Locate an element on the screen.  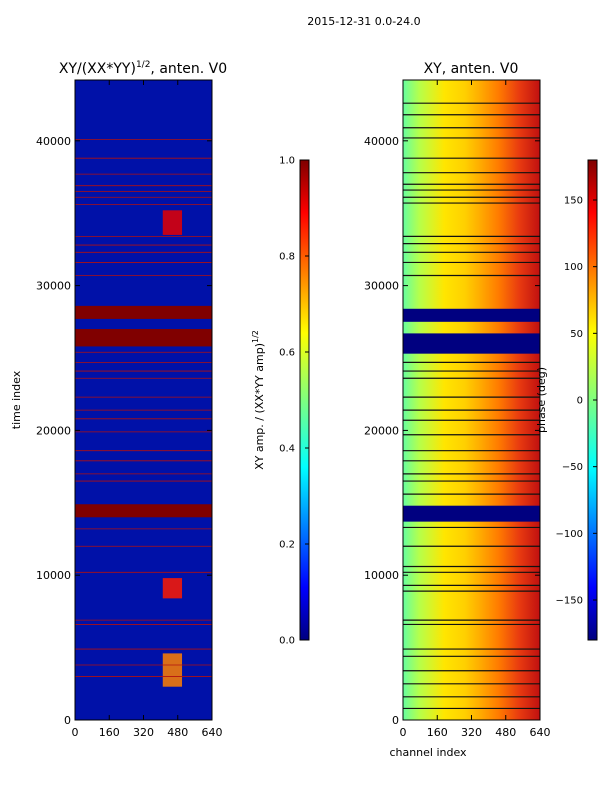
amp-xtick-label-3: 480 is located at coordinates (177, 732).